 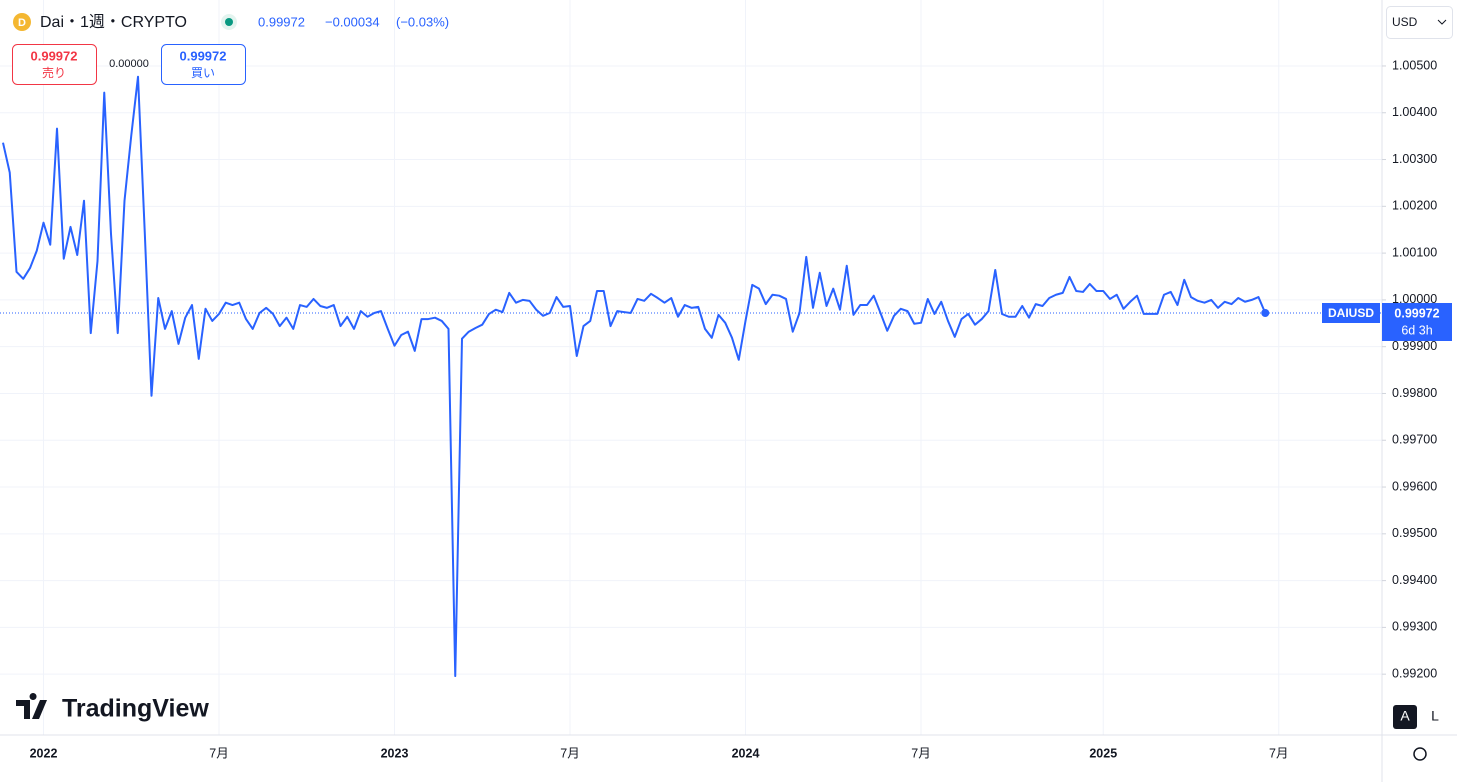 I want to click on y-tick-label: 1.00500, so click(x=1414, y=65).